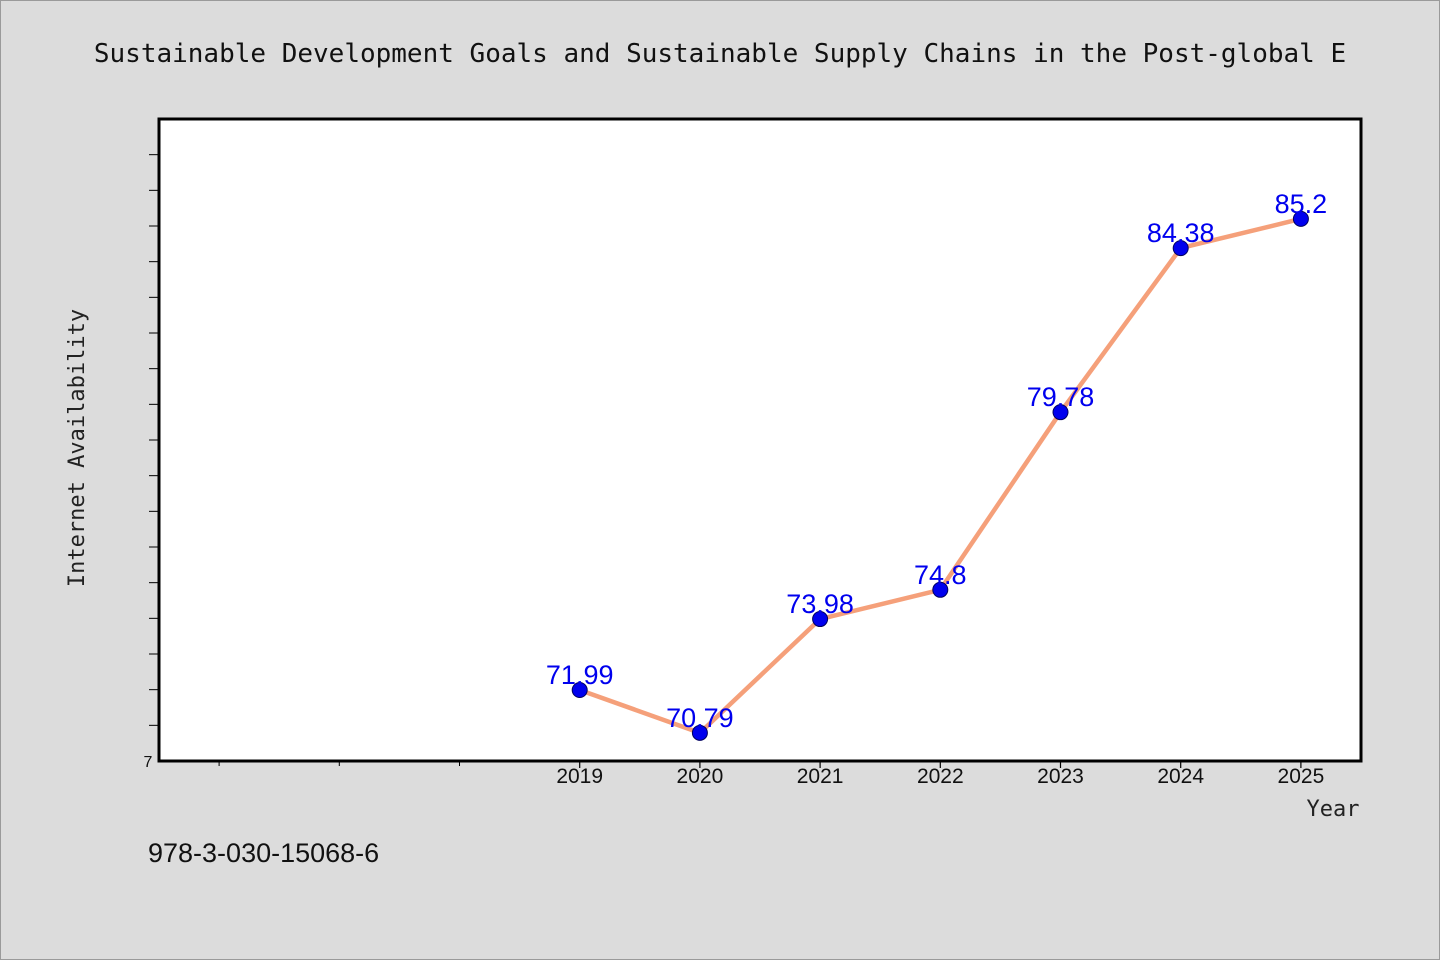  Describe the element at coordinates (263, 853) in the screenshot. I see `footer-isbn: 978-3-030-15068-6` at that location.